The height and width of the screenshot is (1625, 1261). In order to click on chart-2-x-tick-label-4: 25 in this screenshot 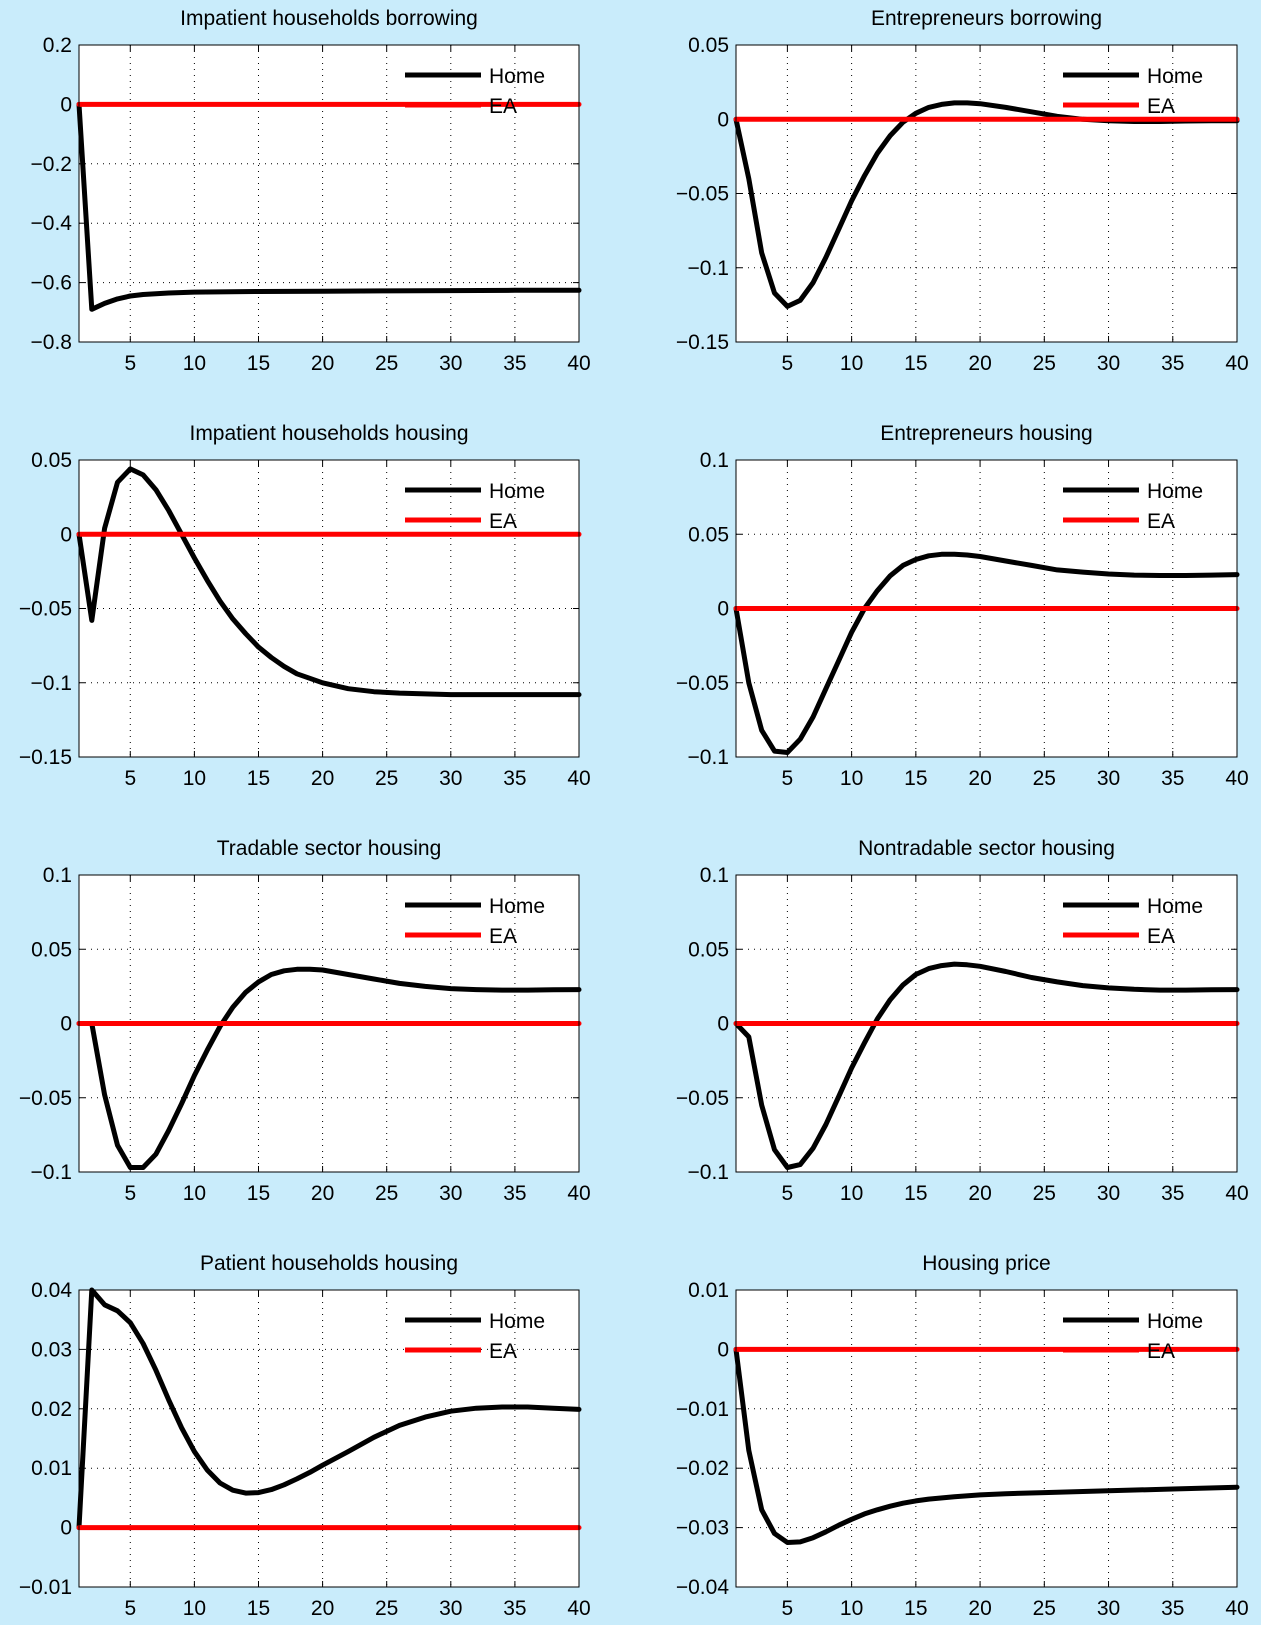, I will do `click(1044, 363)`.